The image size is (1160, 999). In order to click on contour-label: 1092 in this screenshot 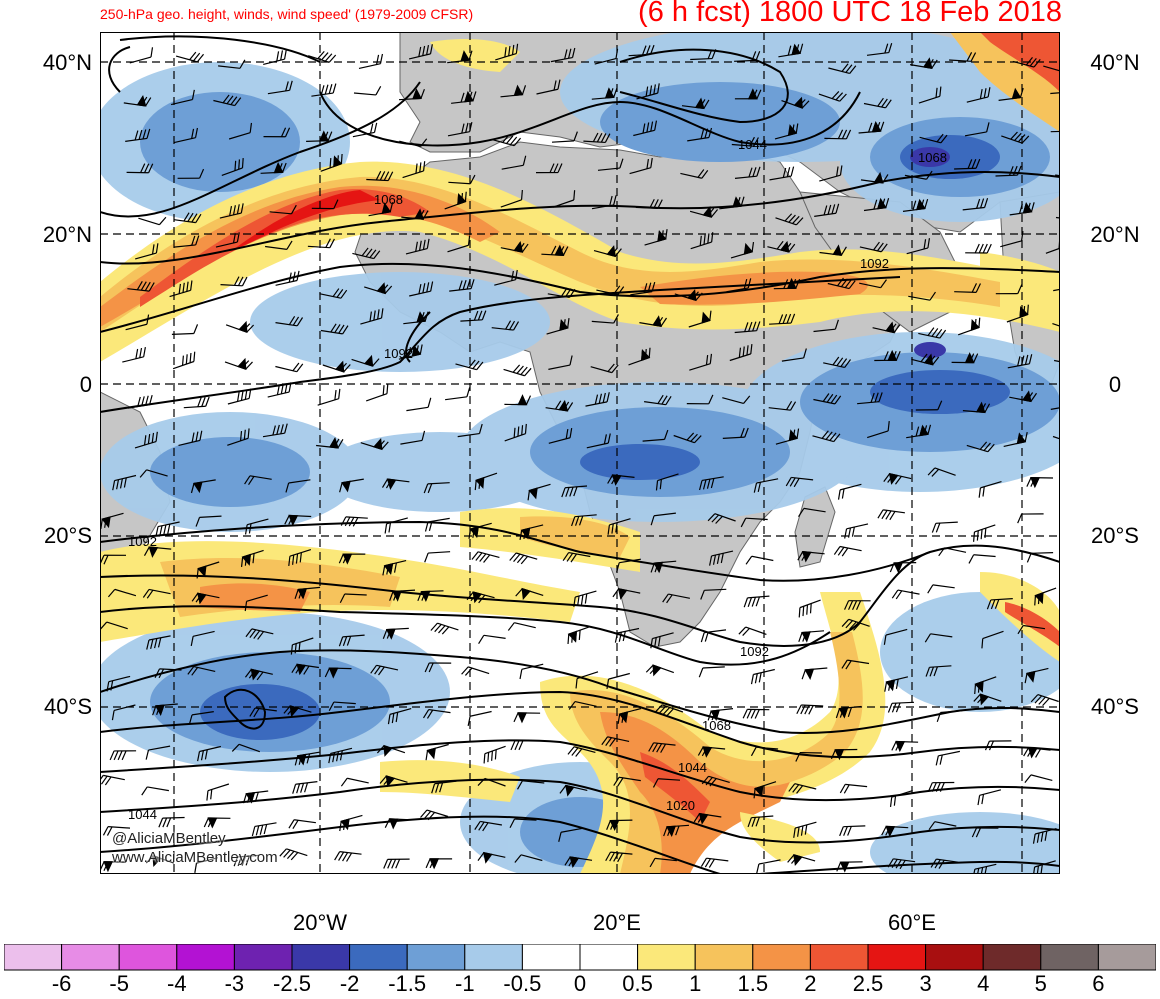, I will do `click(874, 263)`.